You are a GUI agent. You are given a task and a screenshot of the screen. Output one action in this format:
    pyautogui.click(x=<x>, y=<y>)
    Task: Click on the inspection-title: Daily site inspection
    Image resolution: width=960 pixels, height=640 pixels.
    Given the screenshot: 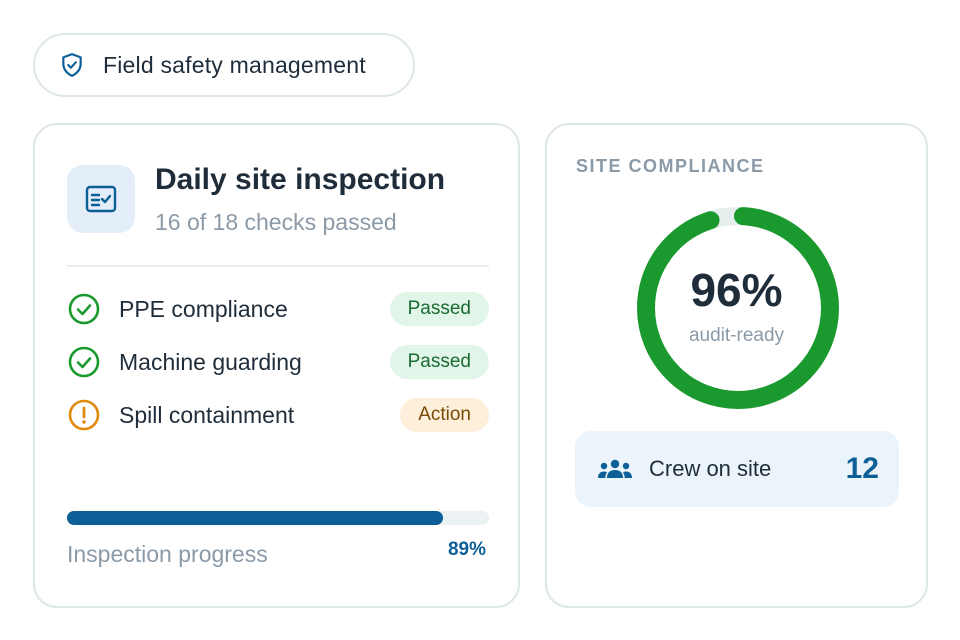 What is the action you would take?
    pyautogui.click(x=300, y=179)
    